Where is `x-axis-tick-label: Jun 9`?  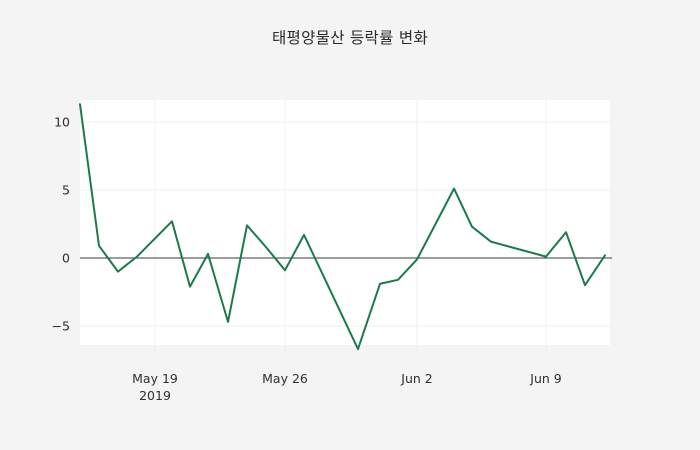
x-axis-tick-label: Jun 9 is located at coordinates (545, 378).